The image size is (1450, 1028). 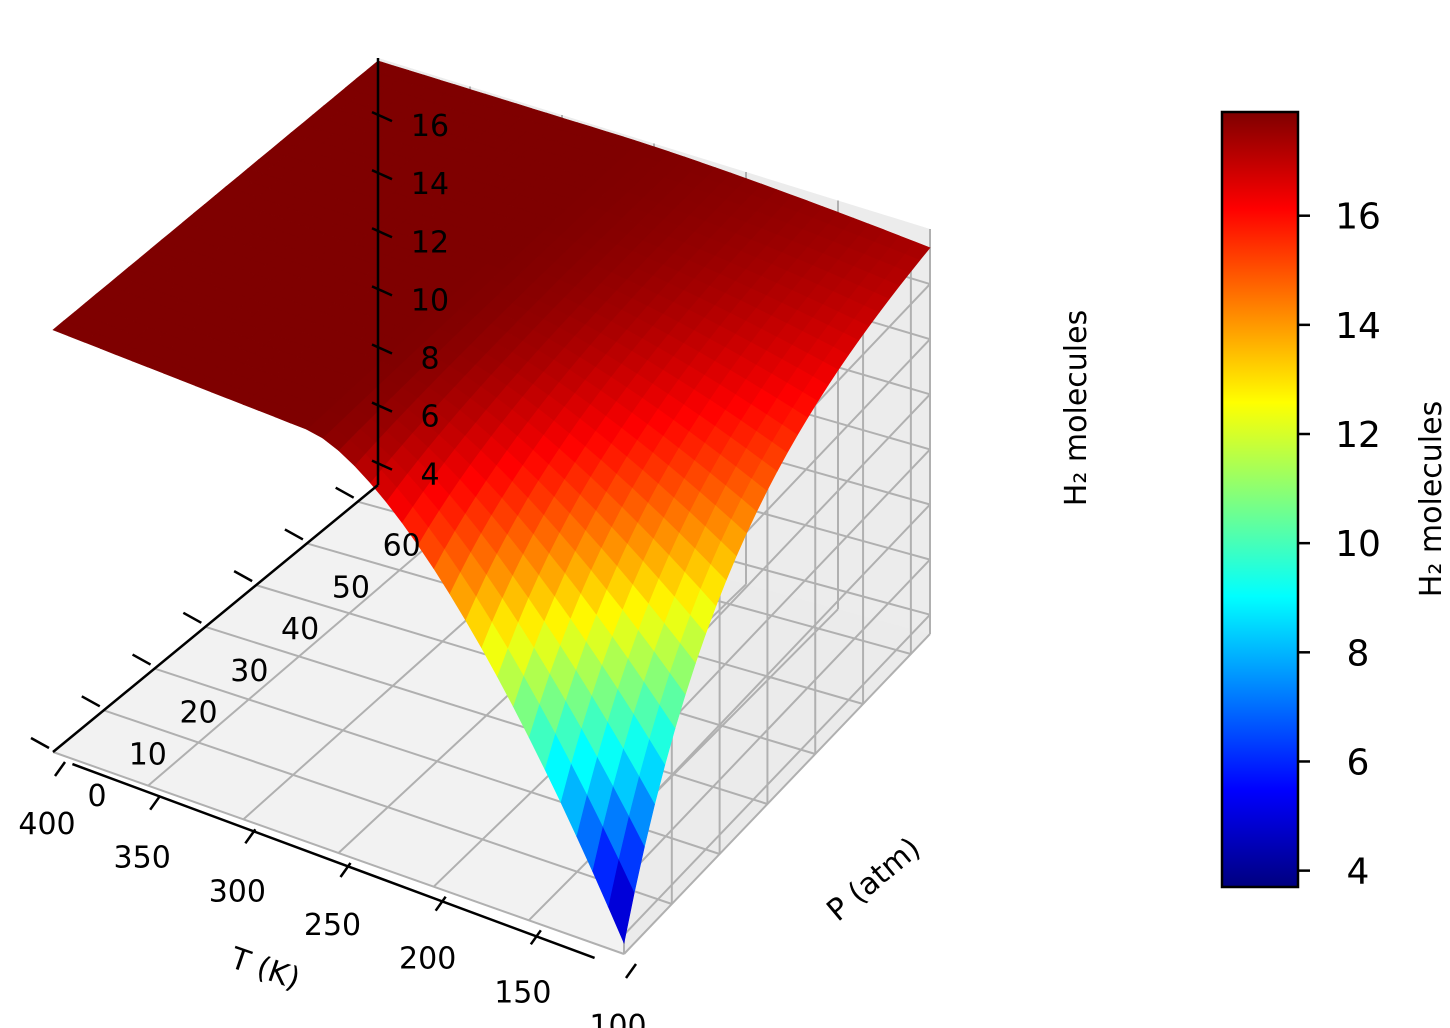 What do you see at coordinates (198, 713) in the screenshot?
I see `y-tick-label: 20` at bounding box center [198, 713].